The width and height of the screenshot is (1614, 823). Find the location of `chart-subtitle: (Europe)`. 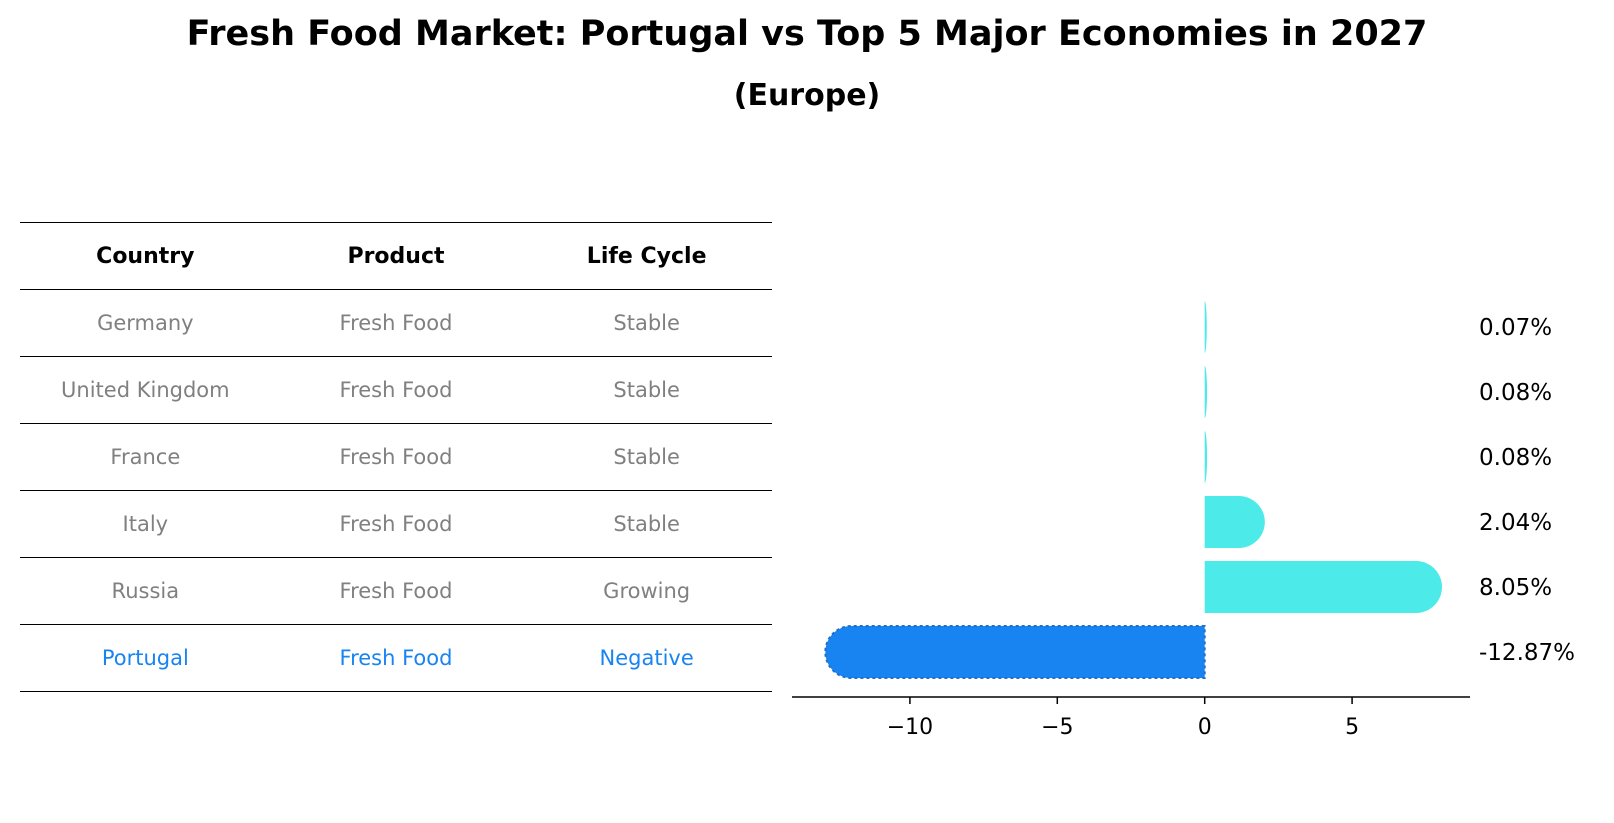

chart-subtitle: (Europe) is located at coordinates (807, 95).